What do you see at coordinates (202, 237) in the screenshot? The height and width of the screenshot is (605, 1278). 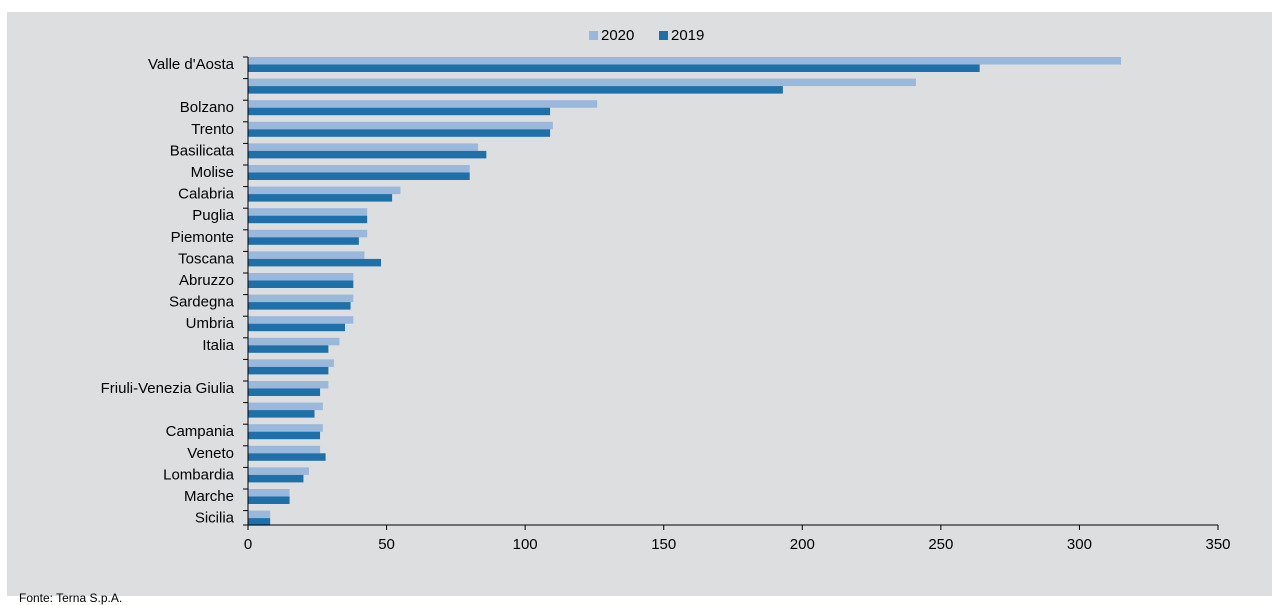 I see `category-label-8: Piemonte` at bounding box center [202, 237].